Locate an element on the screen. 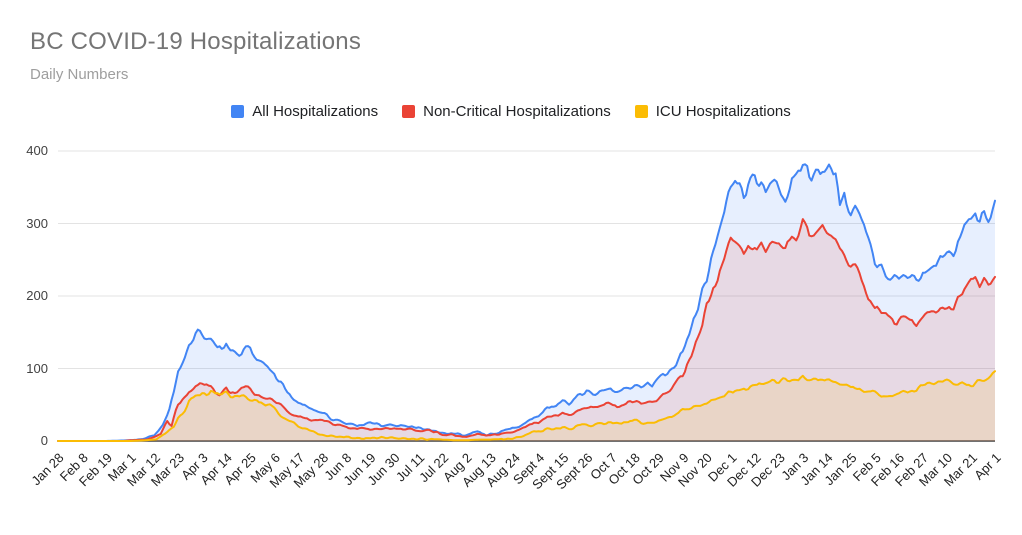 Image resolution: width=1022 pixels, height=535 pixels. y-axis-label: 100 is located at coordinates (37, 368).